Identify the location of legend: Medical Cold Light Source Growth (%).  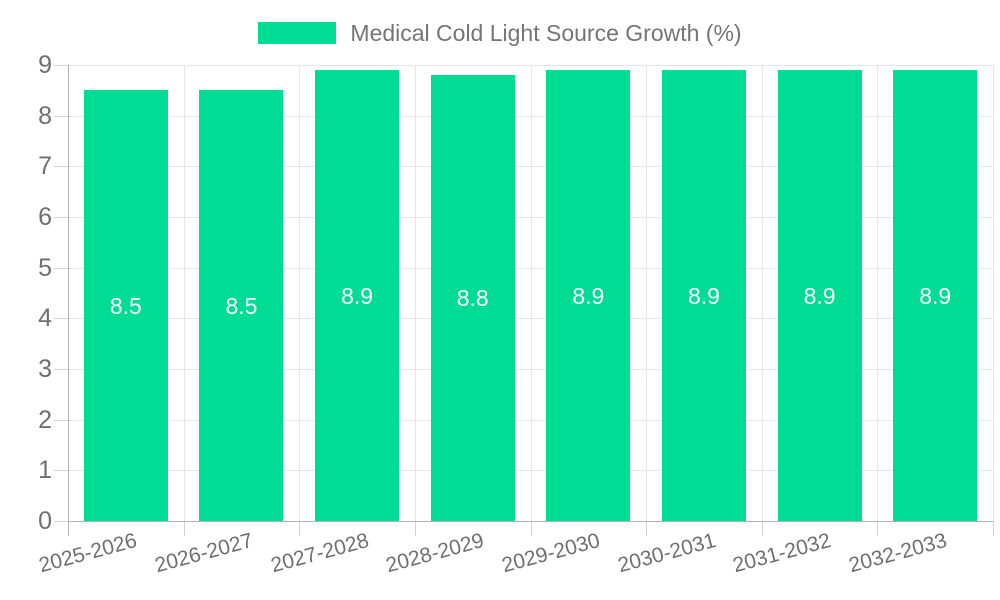
(500, 33).